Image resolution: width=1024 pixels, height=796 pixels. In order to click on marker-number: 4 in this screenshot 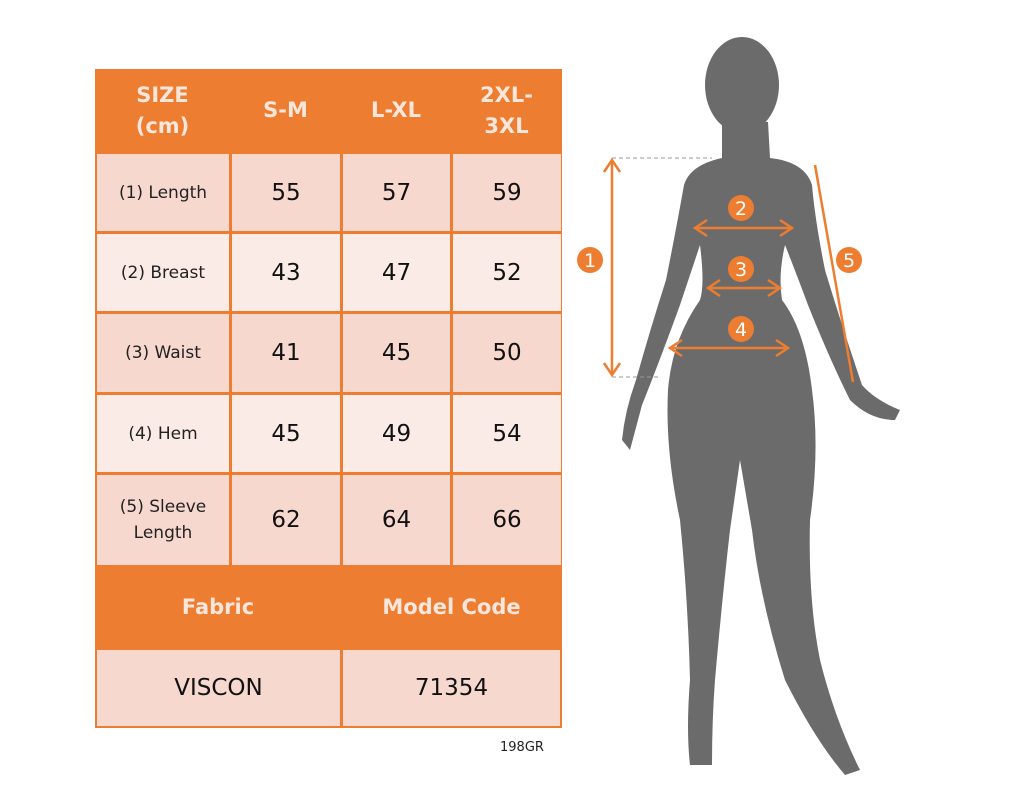, I will do `click(741, 330)`.